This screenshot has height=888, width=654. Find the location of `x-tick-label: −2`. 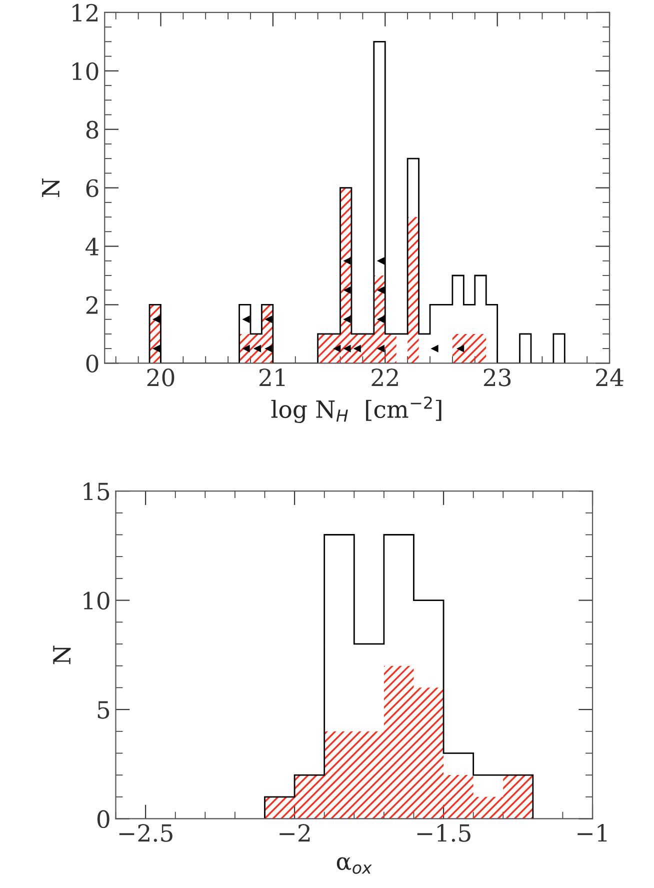

x-tick-label: −2 is located at coordinates (295, 833).